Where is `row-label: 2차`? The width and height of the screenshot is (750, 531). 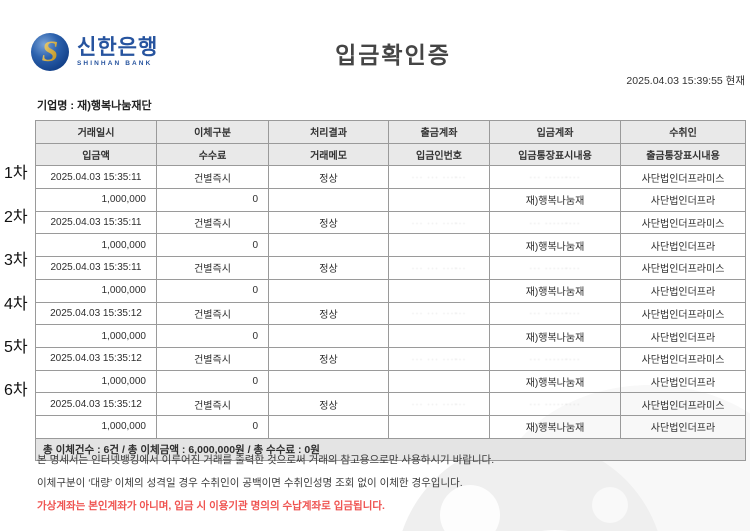 row-label: 2차 is located at coordinates (16, 217).